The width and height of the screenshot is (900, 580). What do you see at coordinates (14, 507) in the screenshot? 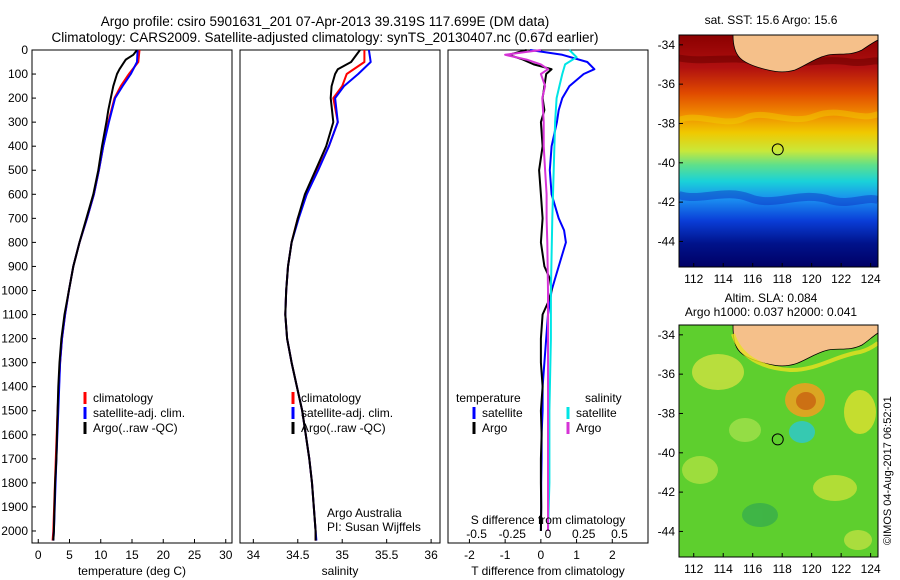
I see `depth-tick-label: 1900` at bounding box center [14, 507].